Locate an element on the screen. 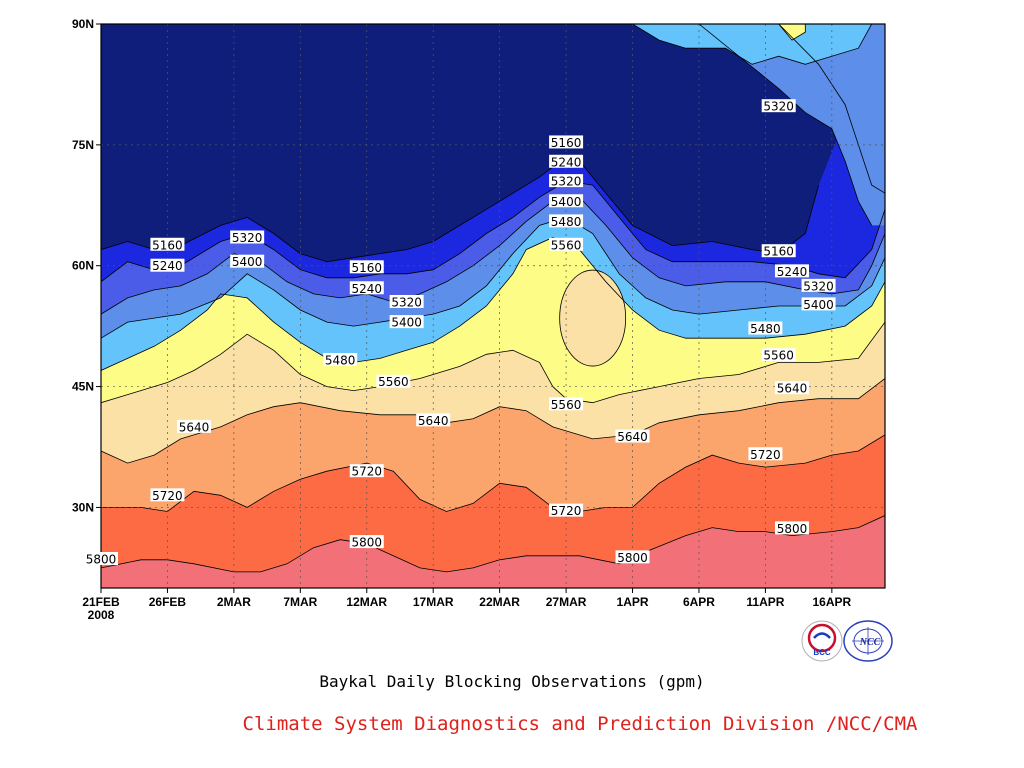 Image resolution: width=1024 pixels, height=768 pixels. x-tick-label: 12MAR is located at coordinates (366, 602).